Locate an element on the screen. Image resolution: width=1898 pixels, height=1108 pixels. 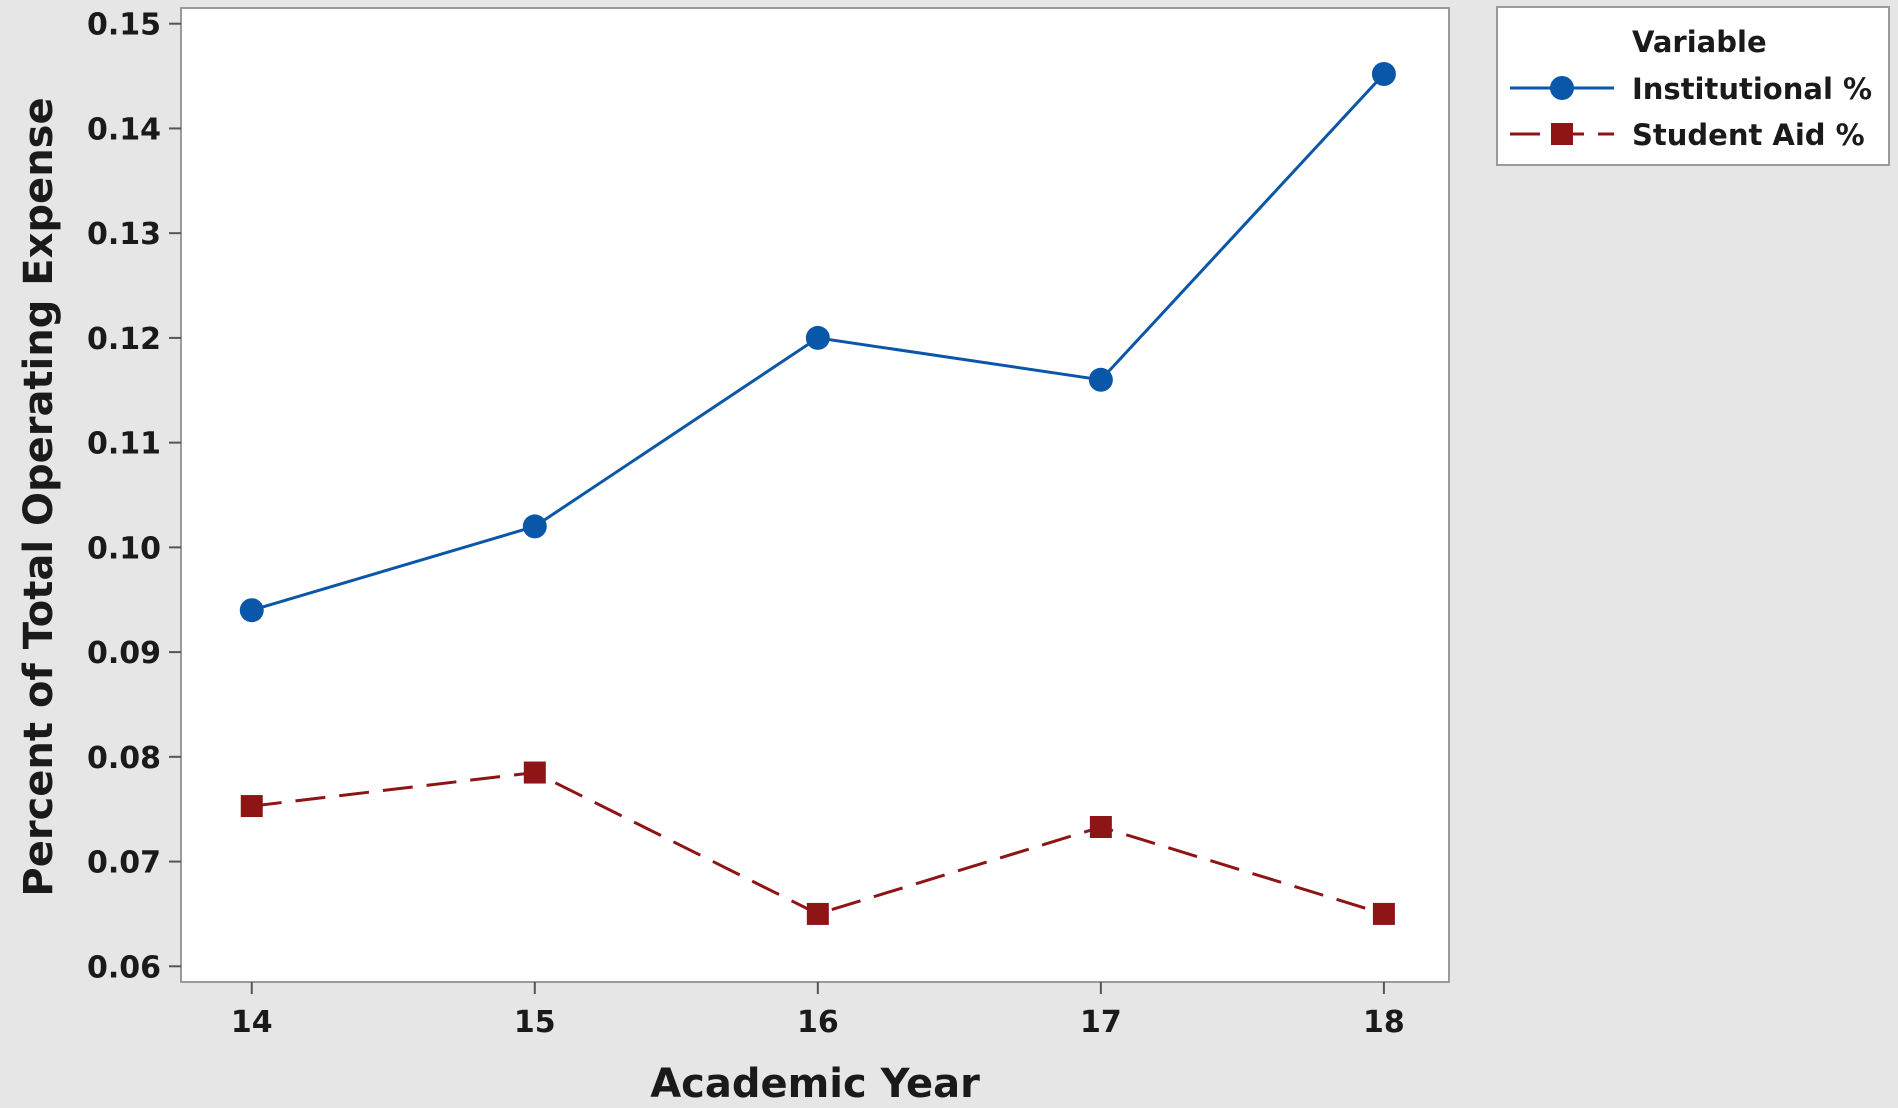
legend-label-student-aid: Student Aid % is located at coordinates (1748, 135).